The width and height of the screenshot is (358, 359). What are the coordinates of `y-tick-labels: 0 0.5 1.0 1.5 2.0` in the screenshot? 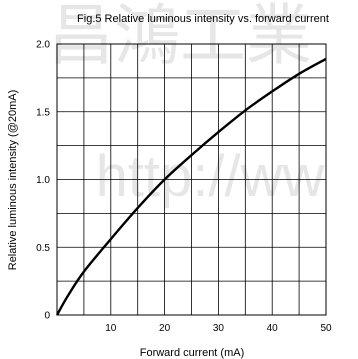 It's located at (43, 181).